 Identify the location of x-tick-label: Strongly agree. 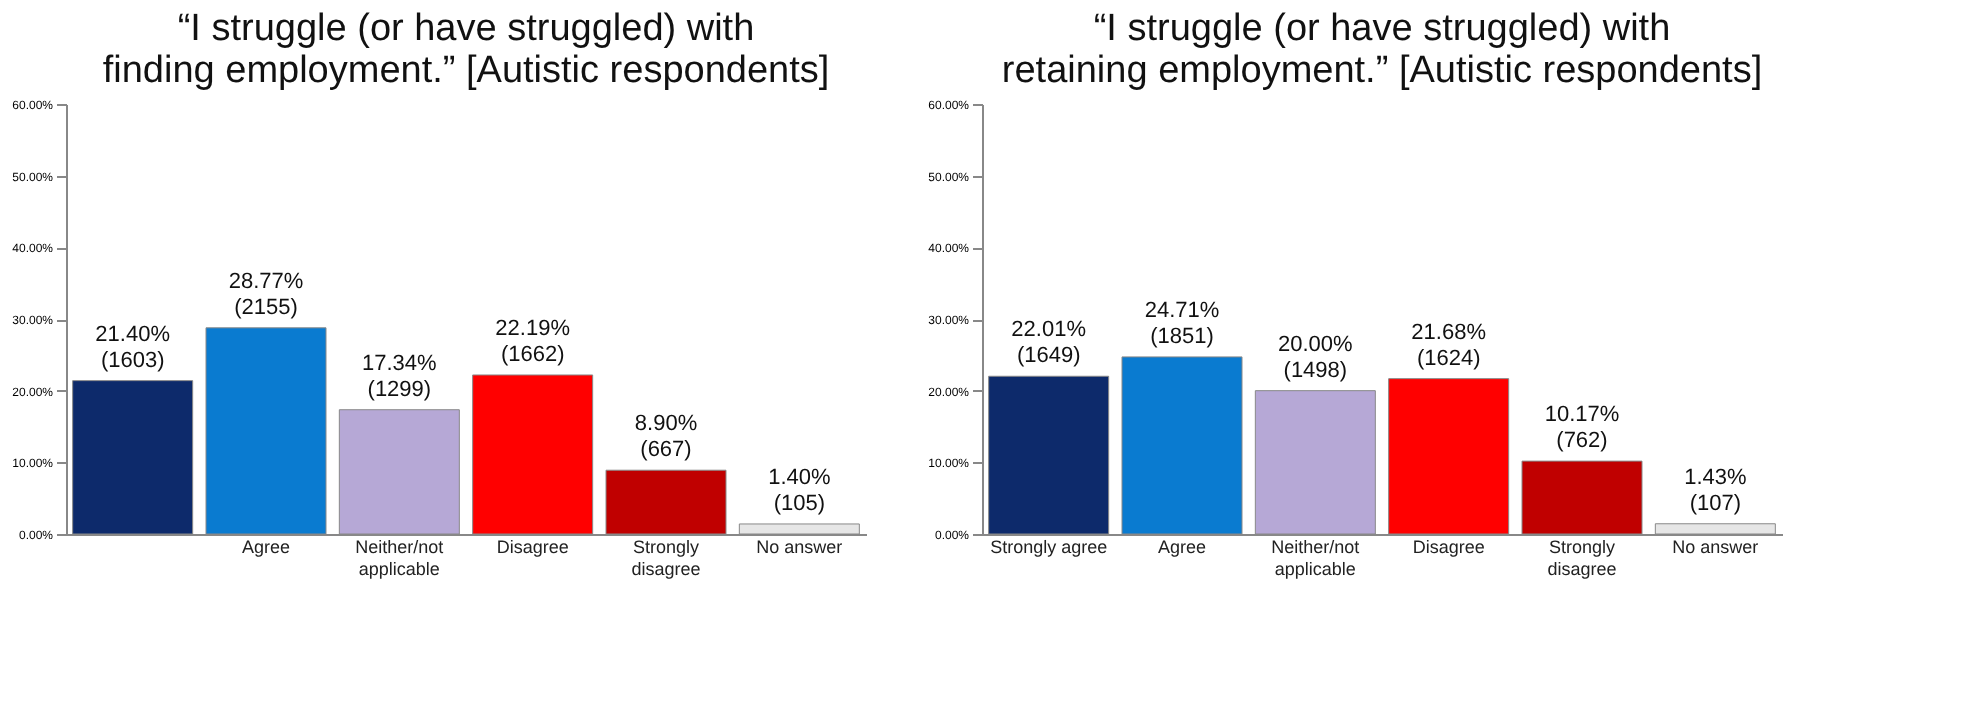
(1049, 547).